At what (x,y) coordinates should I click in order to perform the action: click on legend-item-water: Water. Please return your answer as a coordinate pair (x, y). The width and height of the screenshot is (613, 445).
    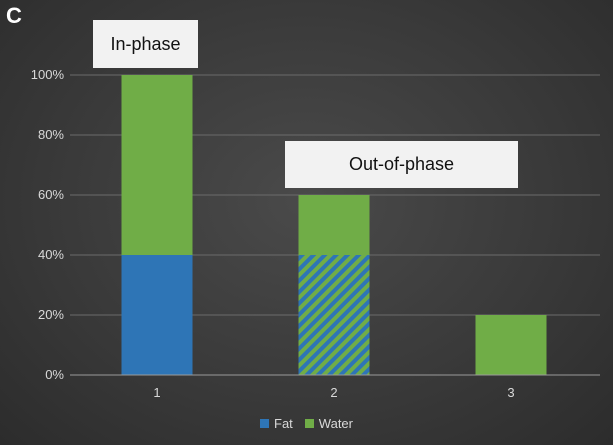
    Looking at the image, I should click on (328, 423).